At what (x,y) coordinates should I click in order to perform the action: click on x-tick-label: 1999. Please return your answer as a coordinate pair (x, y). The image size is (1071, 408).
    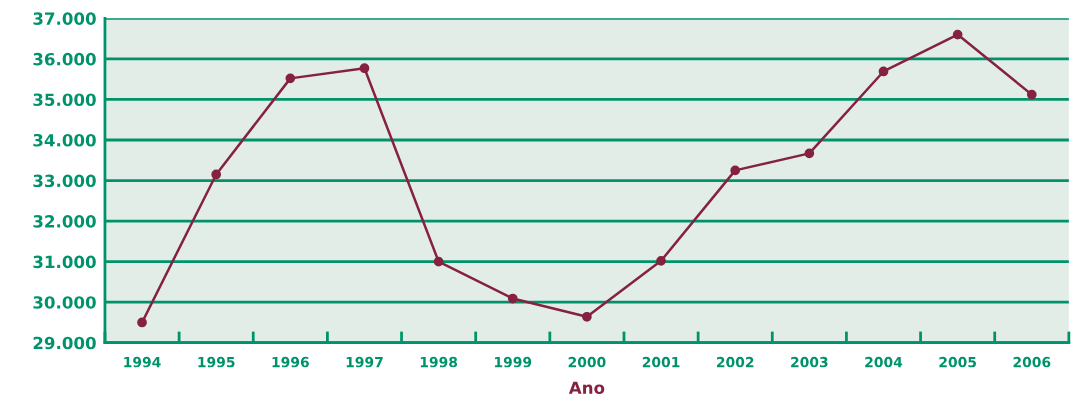
    Looking at the image, I should click on (513, 362).